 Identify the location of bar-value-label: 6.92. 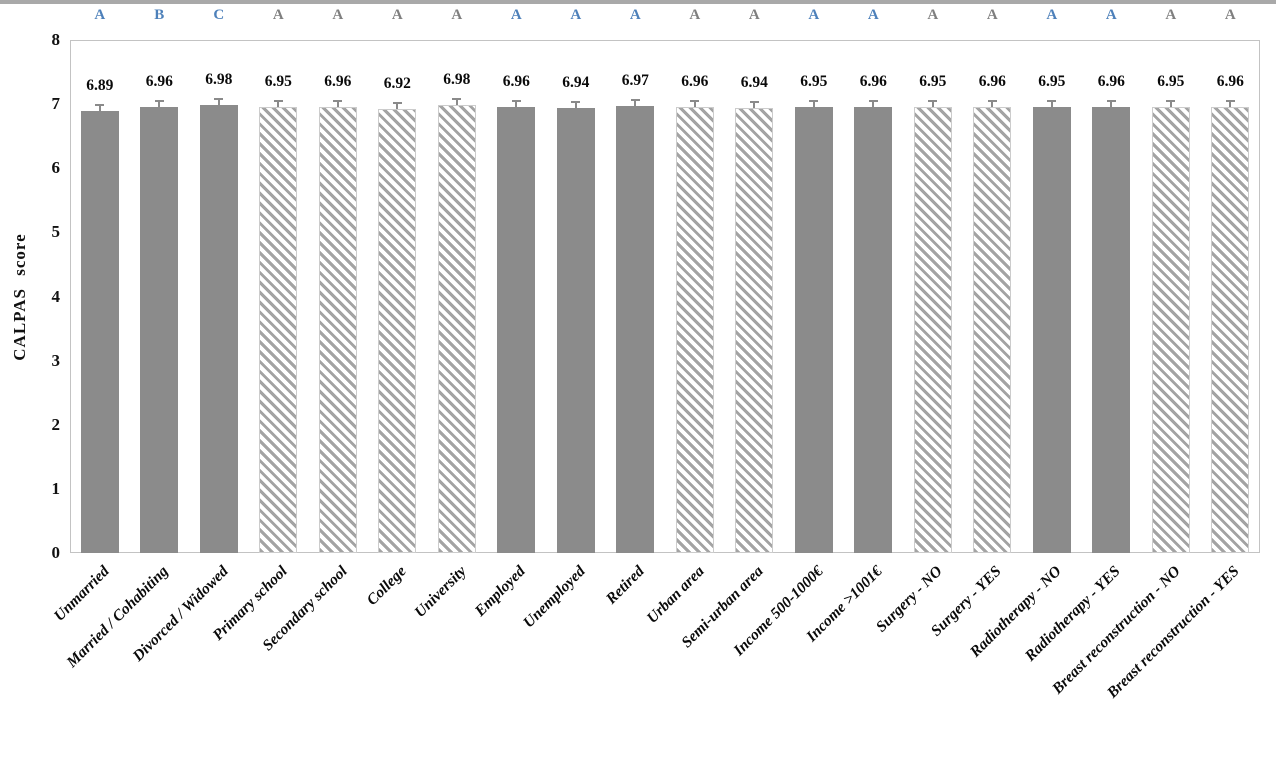
(397, 84).